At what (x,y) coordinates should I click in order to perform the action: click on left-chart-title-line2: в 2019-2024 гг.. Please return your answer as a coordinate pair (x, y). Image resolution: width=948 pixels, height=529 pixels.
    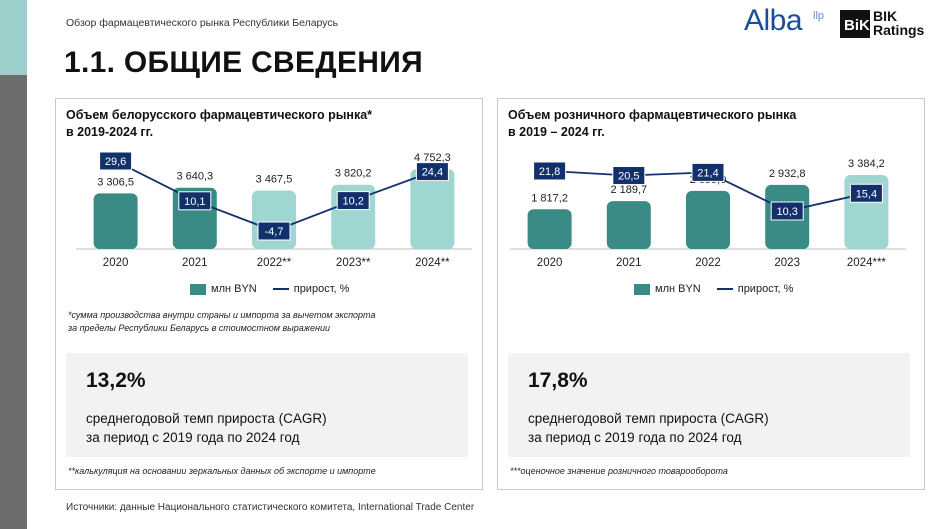
    Looking at the image, I should click on (110, 132).